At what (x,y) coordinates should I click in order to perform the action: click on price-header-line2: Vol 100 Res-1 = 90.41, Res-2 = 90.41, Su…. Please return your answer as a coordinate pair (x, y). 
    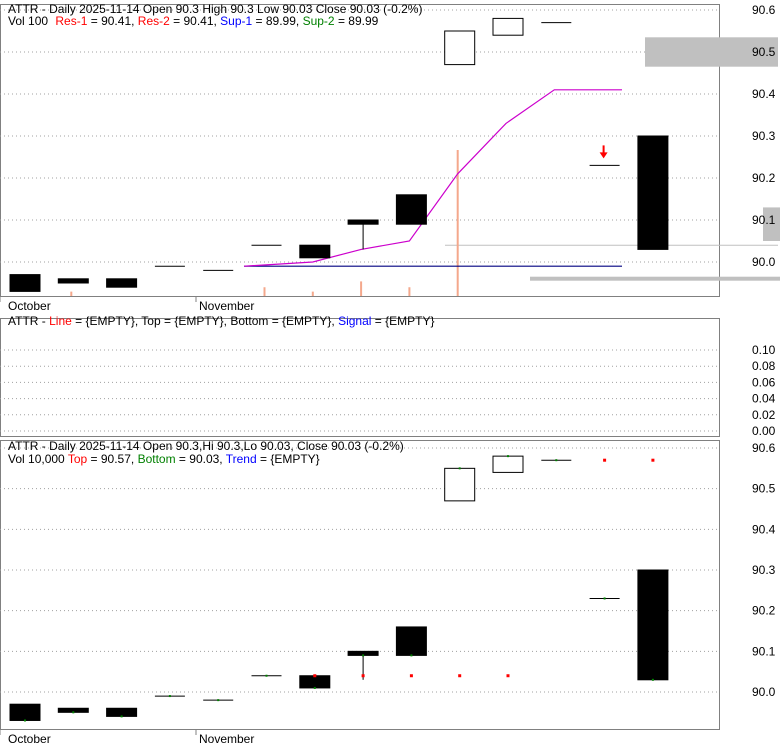
    Looking at the image, I should click on (193, 21).